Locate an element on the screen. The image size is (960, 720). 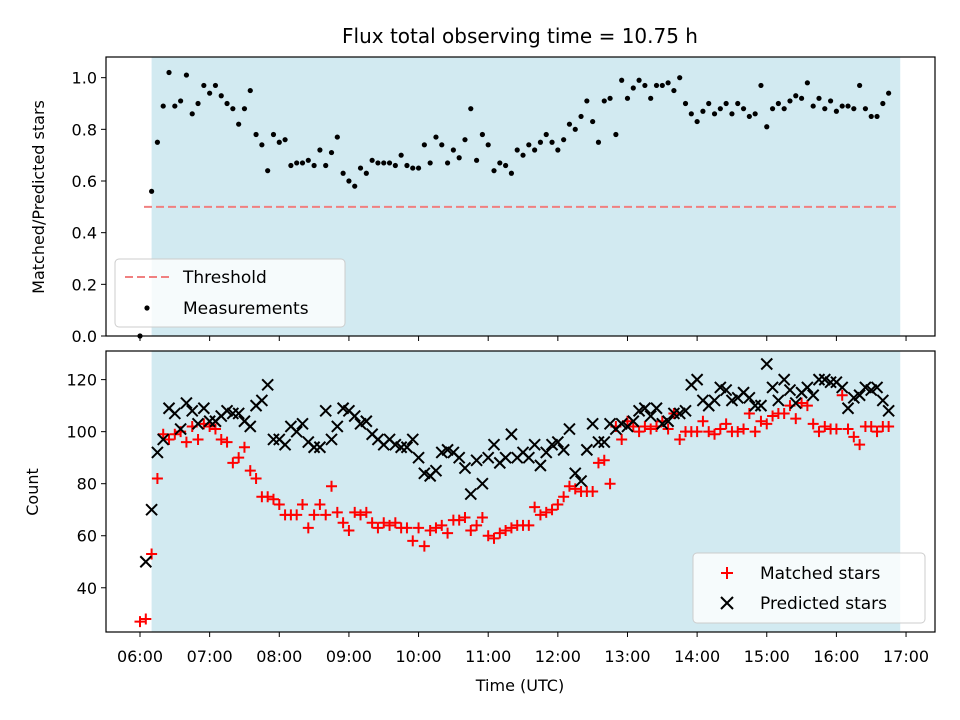
bottom-legend: Matched stars Predicted stars is located at coordinates (809, 588).